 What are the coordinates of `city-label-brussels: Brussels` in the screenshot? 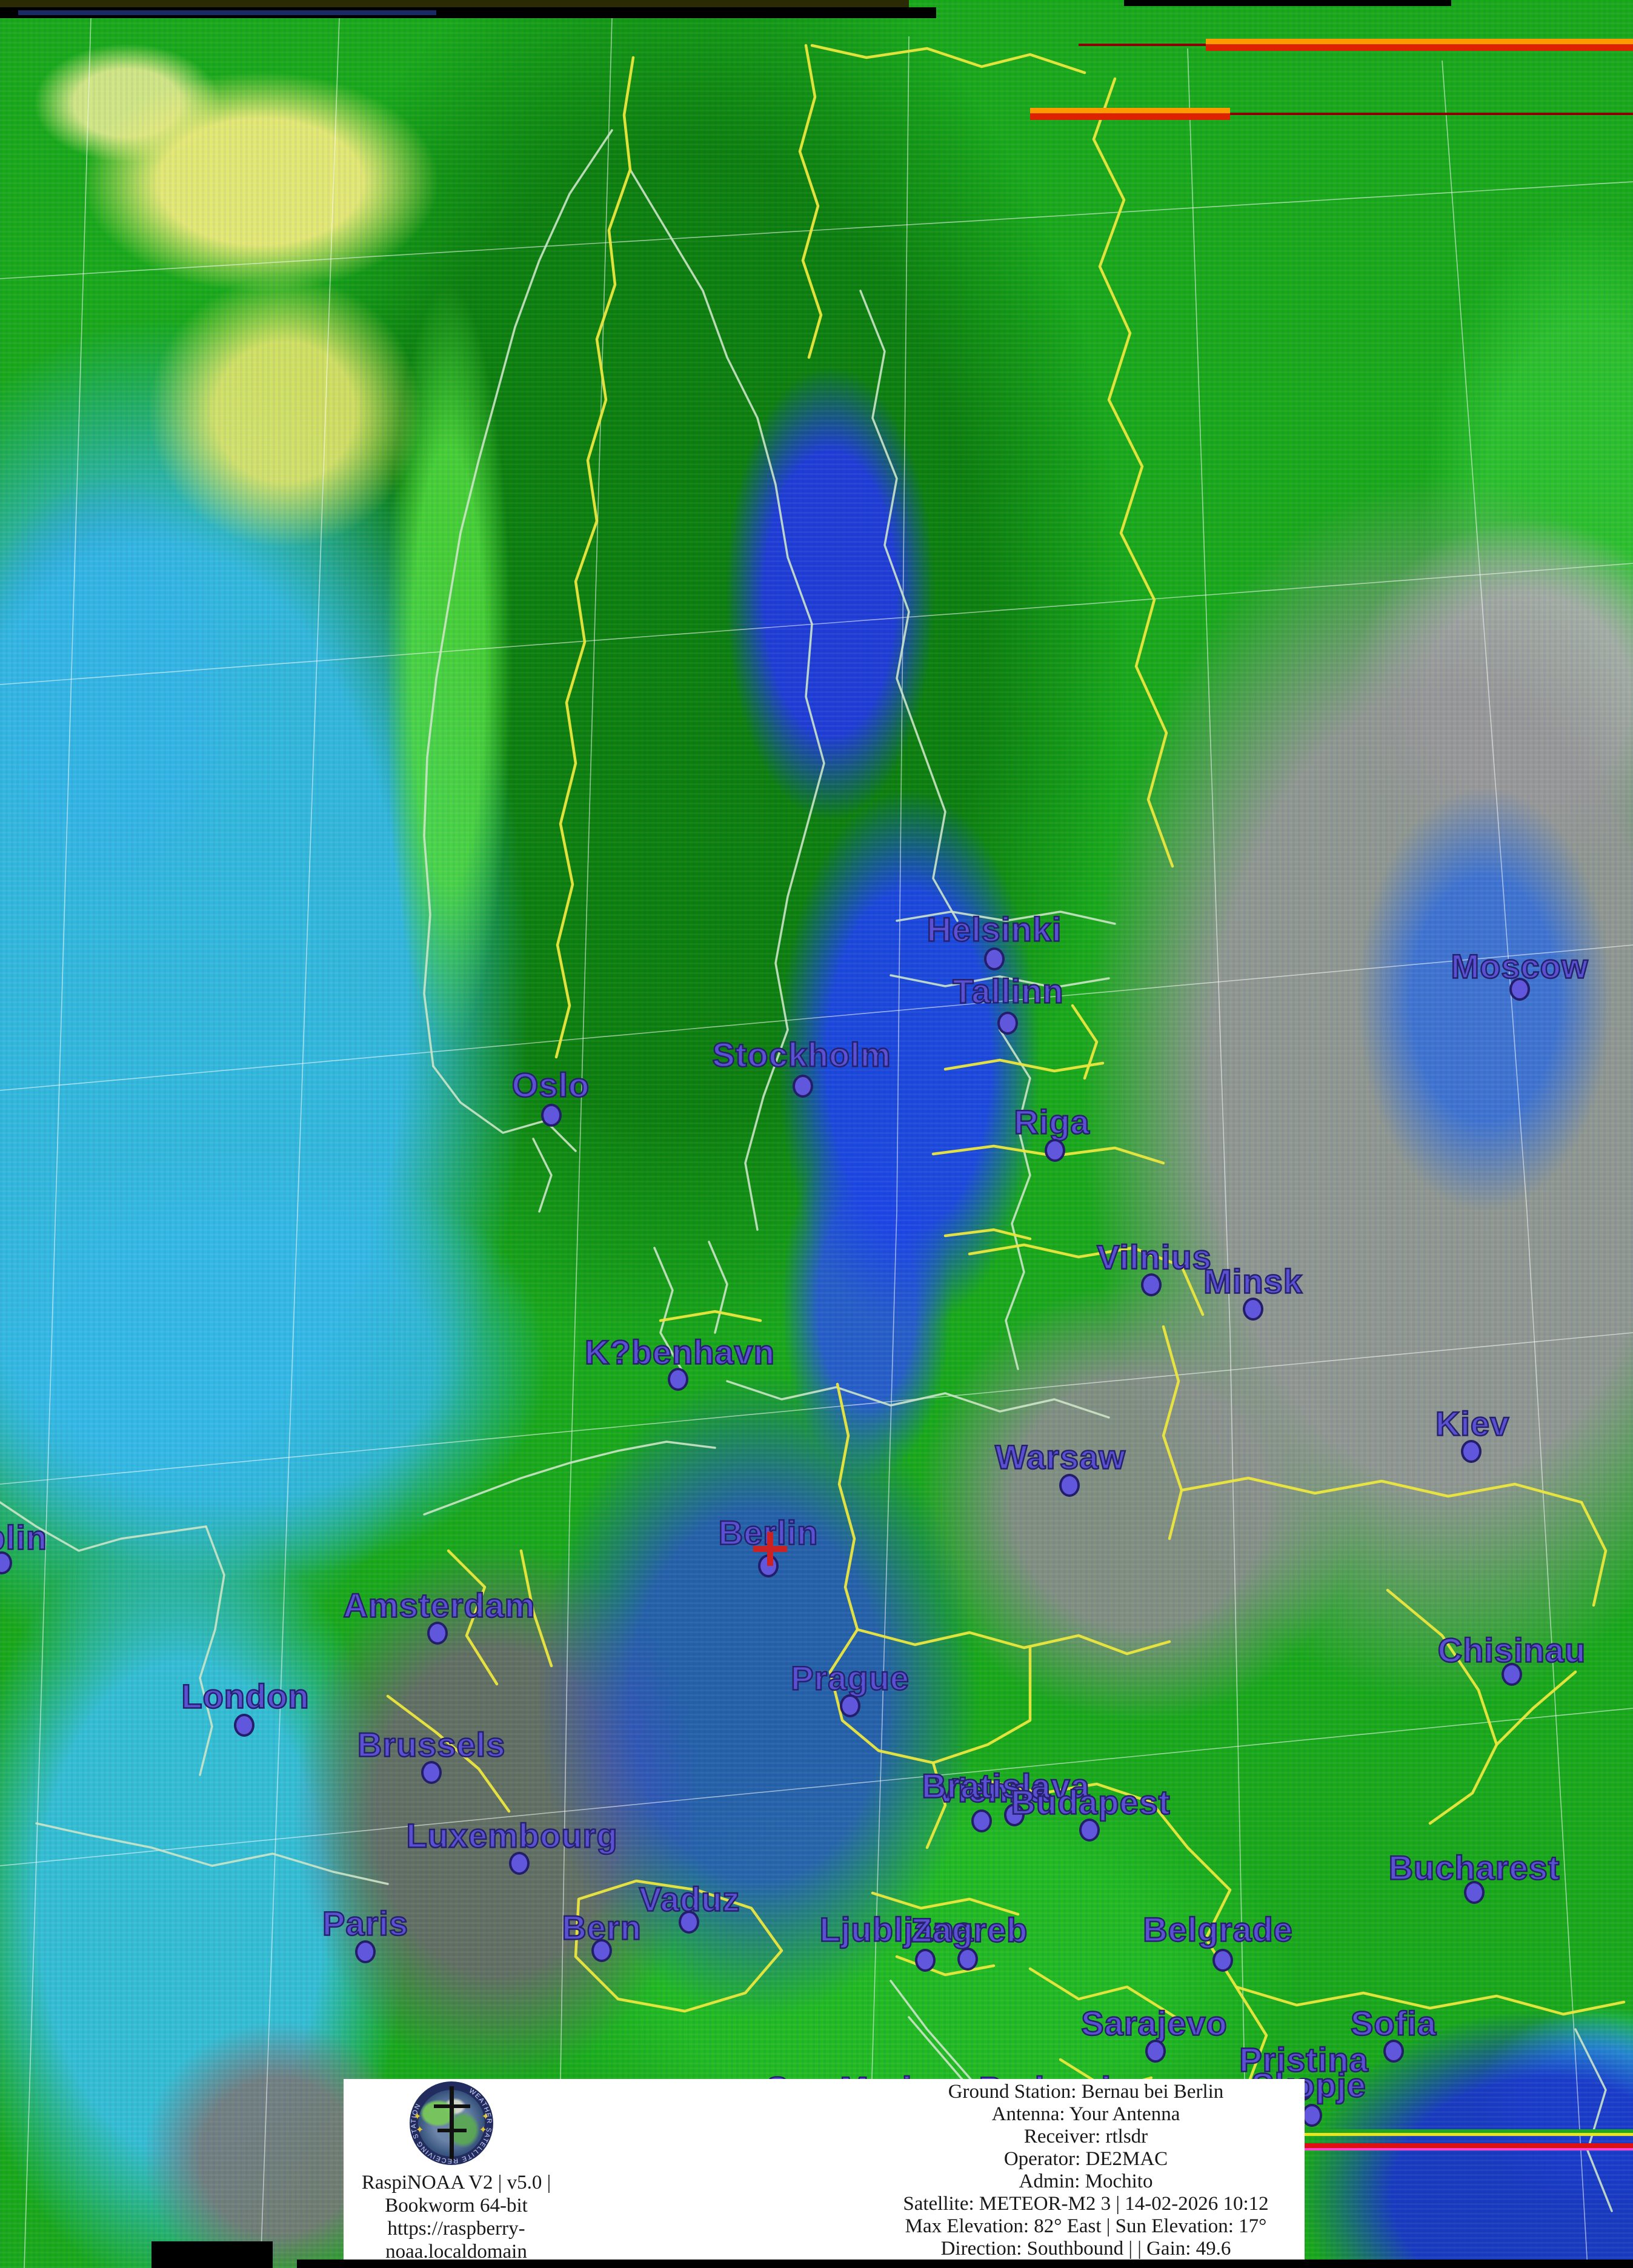 It's located at (431, 1745).